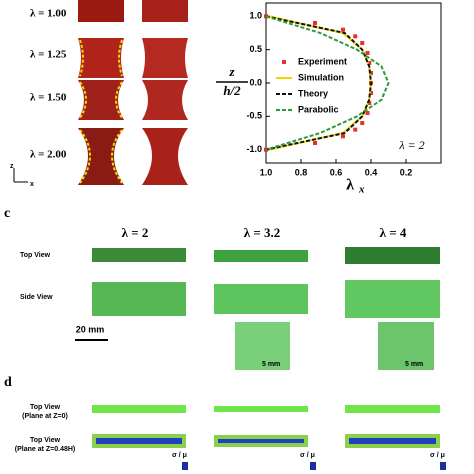  Describe the element at coordinates (32, 184) in the screenshot. I see `axis-label: x` at that location.